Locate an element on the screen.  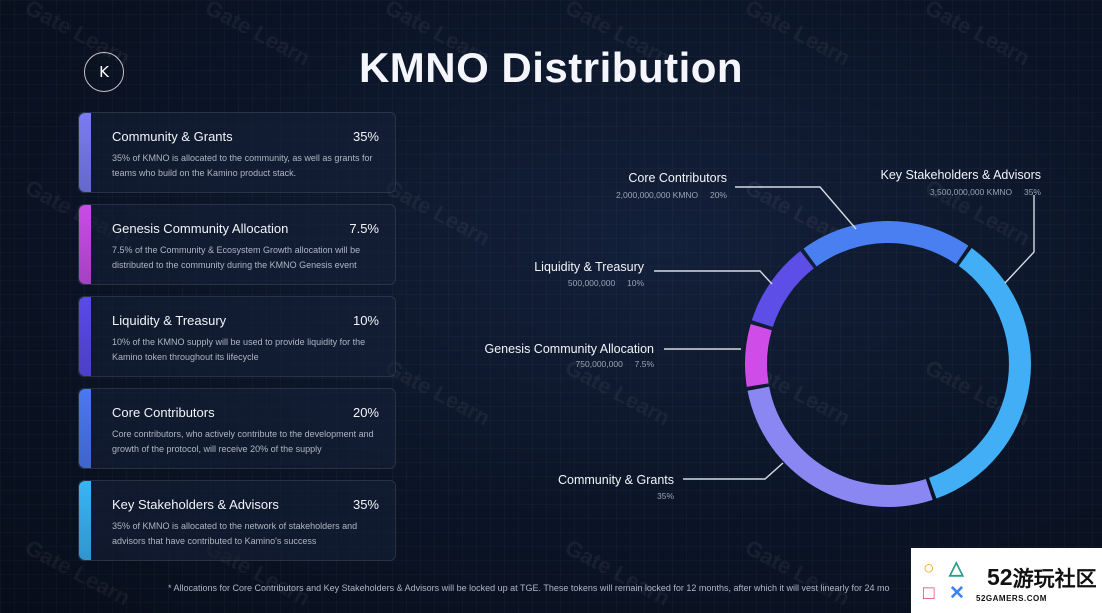
card-name: Liquidity & Treasury is located at coordinates (169, 320).